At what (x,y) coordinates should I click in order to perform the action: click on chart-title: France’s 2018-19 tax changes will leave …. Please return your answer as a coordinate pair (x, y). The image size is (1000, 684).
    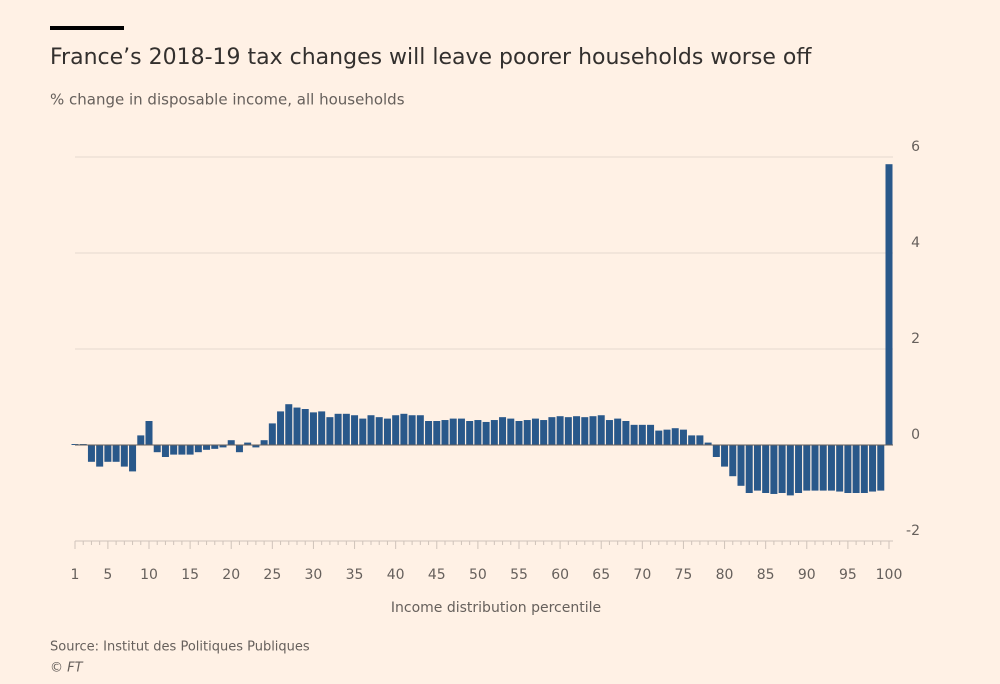
    Looking at the image, I should click on (431, 57).